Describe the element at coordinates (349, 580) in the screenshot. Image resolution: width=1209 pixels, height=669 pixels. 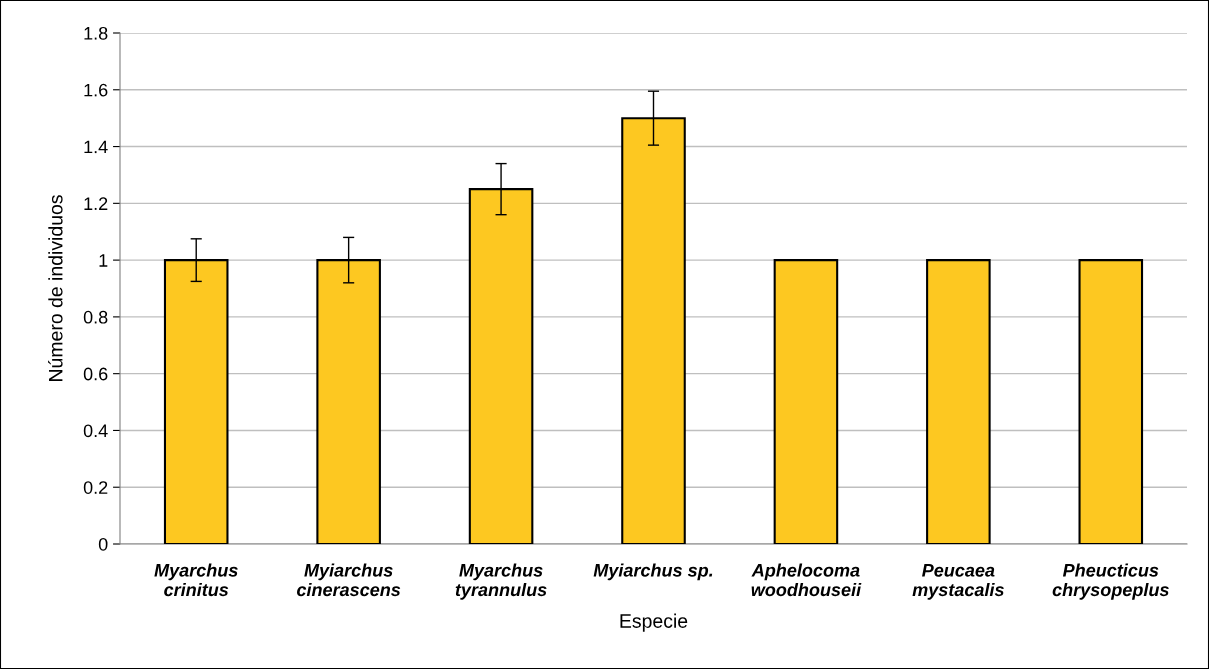
I see `x-tick-label: Myiarchus cinerascens` at that location.